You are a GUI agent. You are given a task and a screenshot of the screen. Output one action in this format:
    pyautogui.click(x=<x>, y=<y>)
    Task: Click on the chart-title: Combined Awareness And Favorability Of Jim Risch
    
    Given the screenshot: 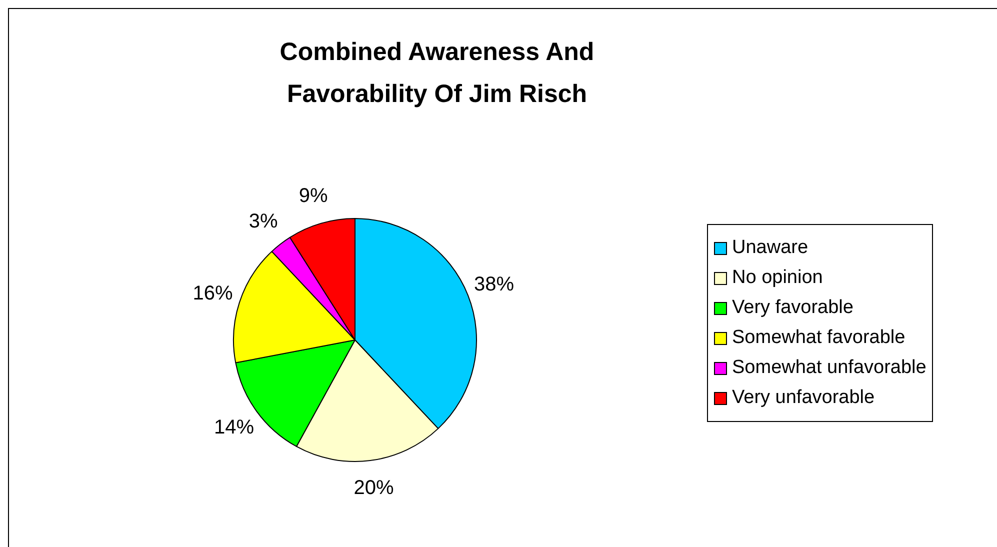 What is the action you would take?
    pyautogui.click(x=437, y=73)
    